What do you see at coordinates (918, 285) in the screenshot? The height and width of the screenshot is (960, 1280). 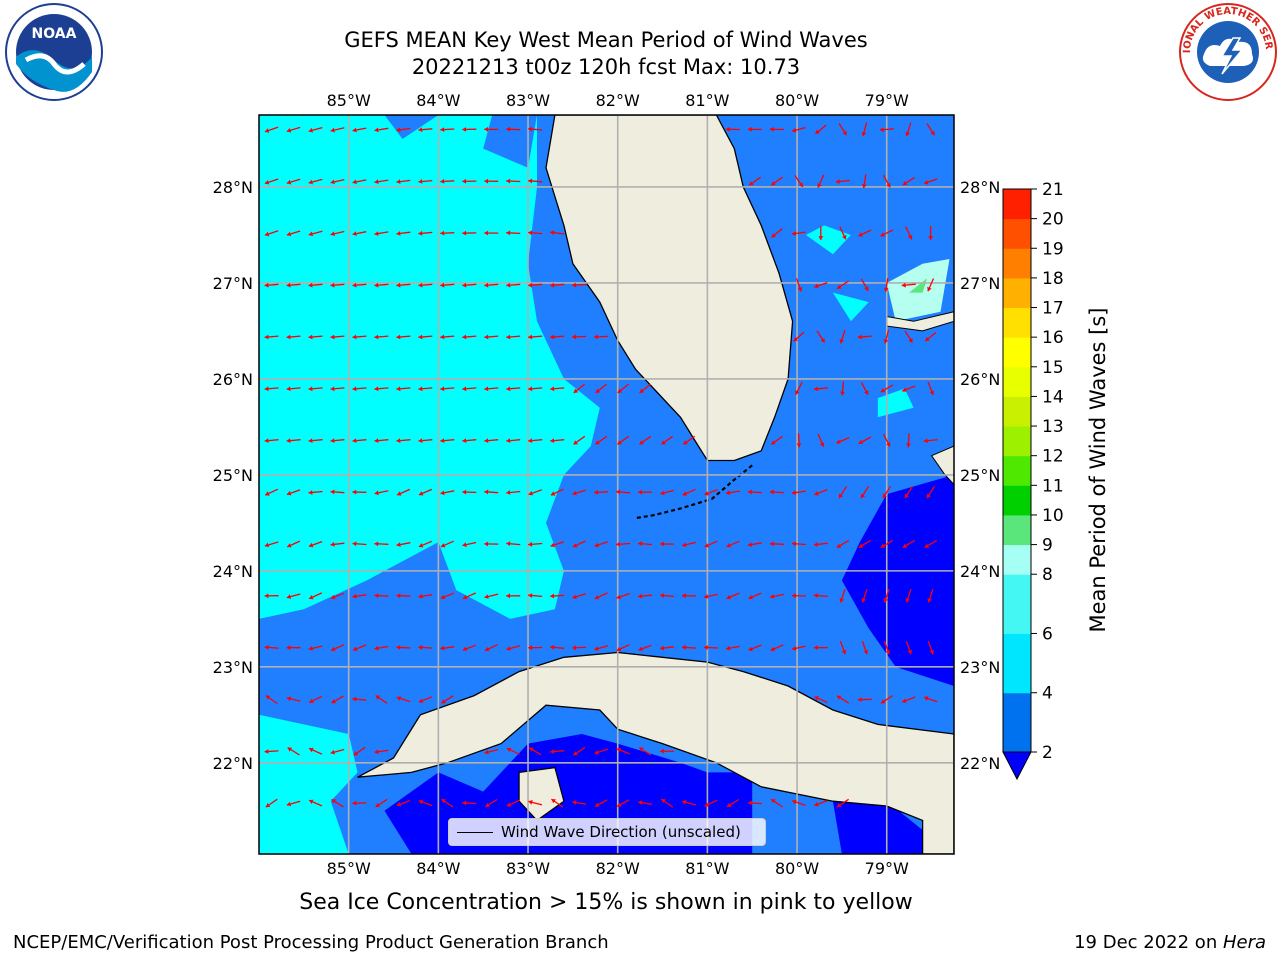 I see `period-8-10s-patch` at bounding box center [918, 285].